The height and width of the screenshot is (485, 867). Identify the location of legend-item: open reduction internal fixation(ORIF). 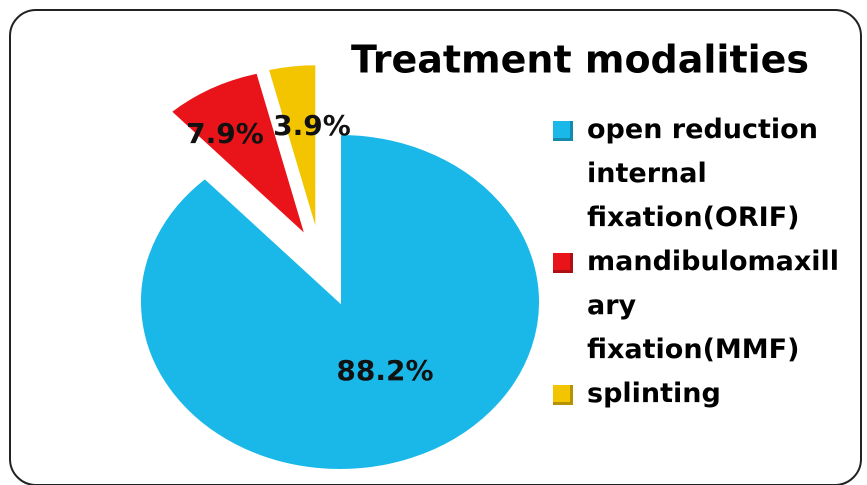
(703, 174).